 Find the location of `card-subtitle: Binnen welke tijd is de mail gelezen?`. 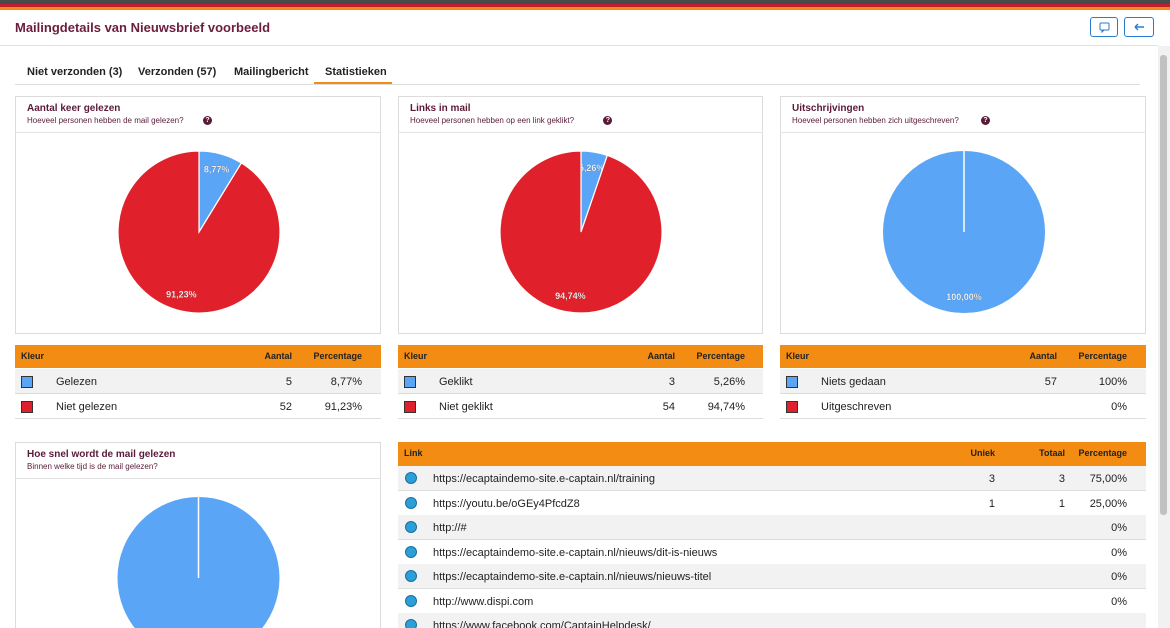

card-subtitle: Binnen welke tijd is de mail gelezen? is located at coordinates (92, 466).